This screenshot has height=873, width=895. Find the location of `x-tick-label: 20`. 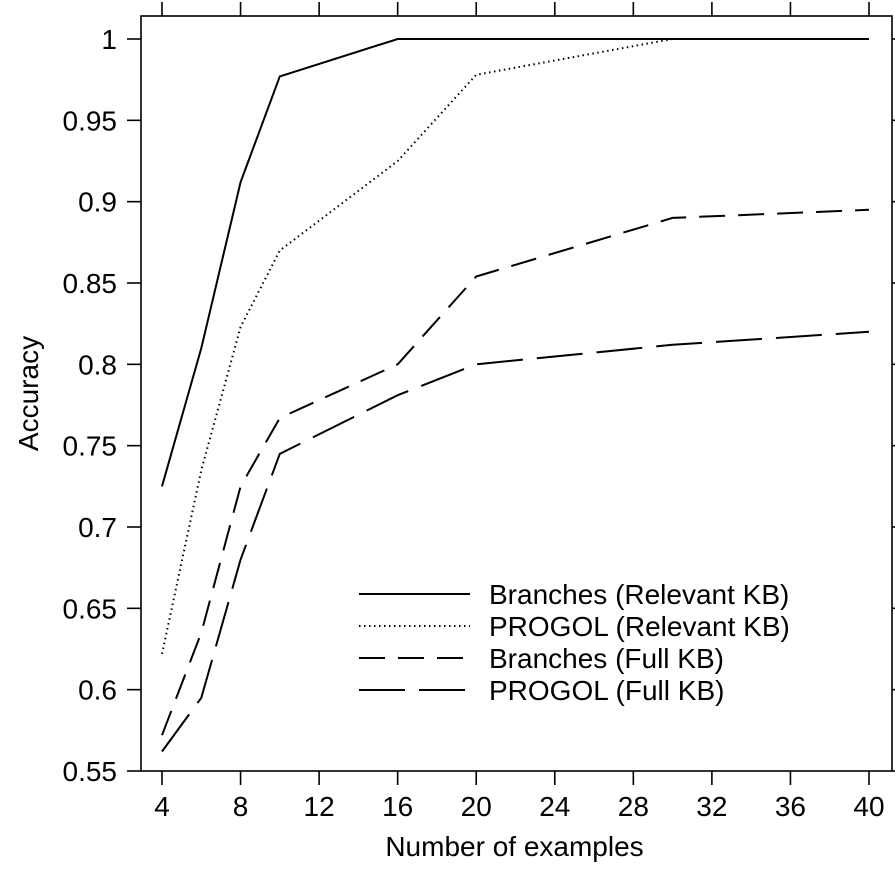

x-tick-label: 20 is located at coordinates (476, 806).